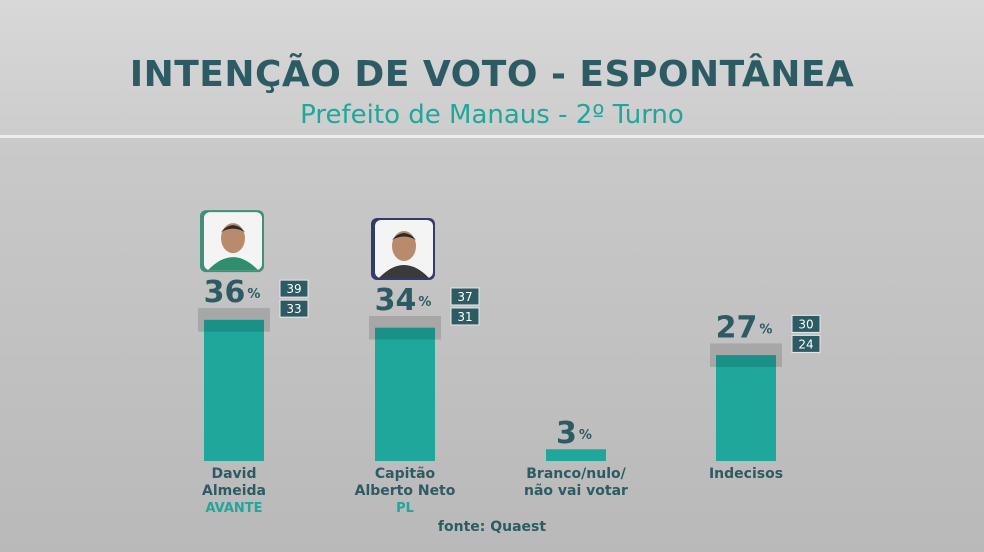 The image size is (984, 552). Describe the element at coordinates (403, 300) in the screenshot. I see `value-label: 34%` at that location.